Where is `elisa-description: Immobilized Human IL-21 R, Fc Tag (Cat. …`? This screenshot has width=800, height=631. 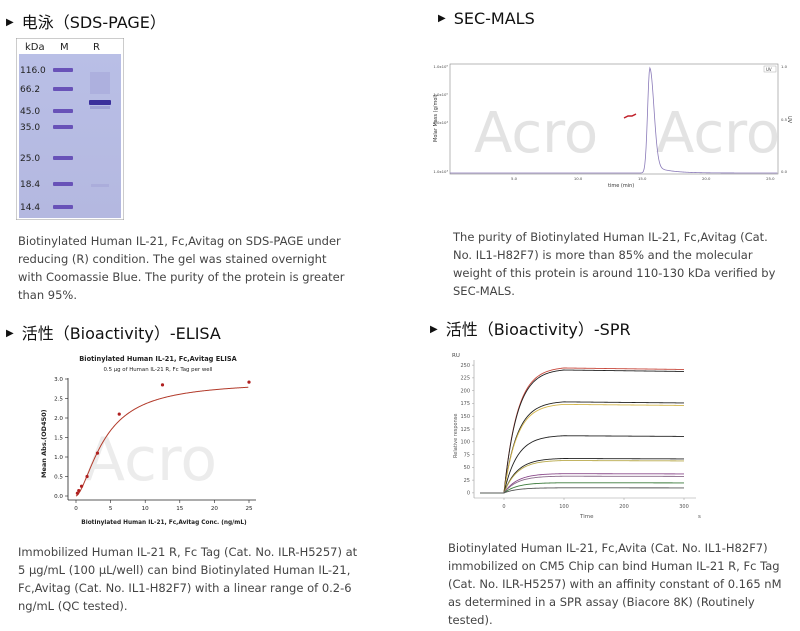
elisa-description: Immobilized Human IL-21 R, Fc Tag (Cat. … is located at coordinates (188, 579).